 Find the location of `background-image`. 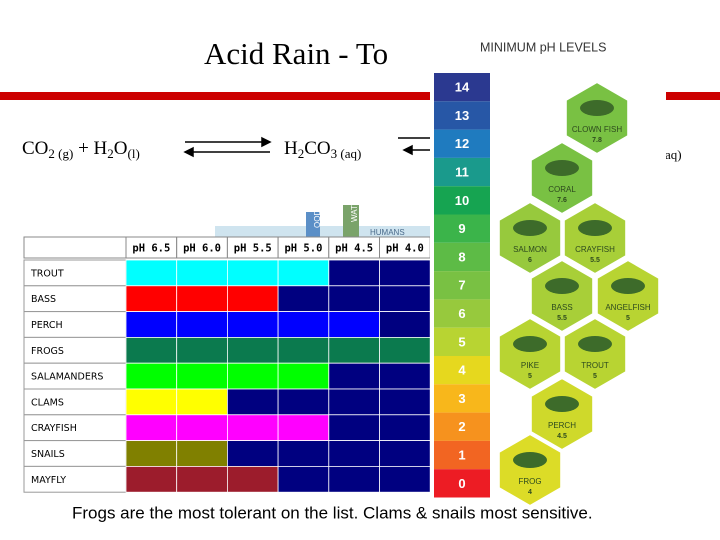

background-image is located at coordinates (322, 221).